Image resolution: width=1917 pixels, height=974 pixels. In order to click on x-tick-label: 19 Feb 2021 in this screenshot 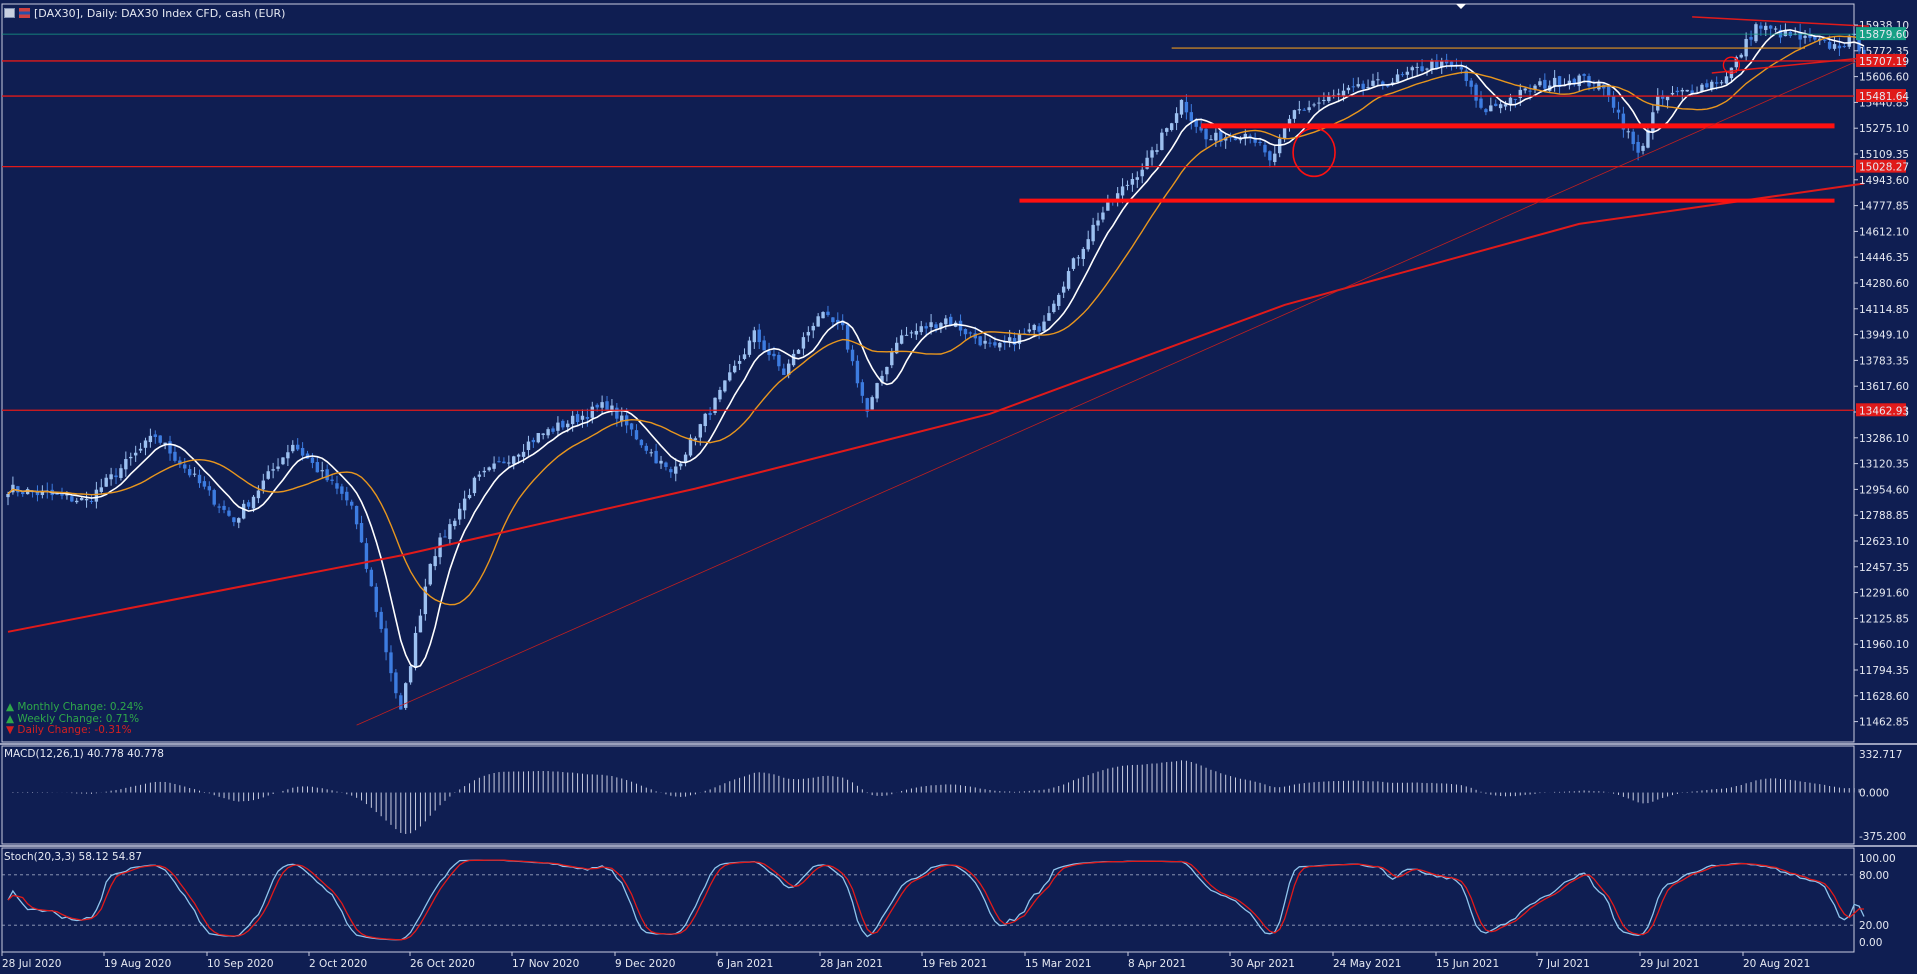, I will do `click(954, 964)`.